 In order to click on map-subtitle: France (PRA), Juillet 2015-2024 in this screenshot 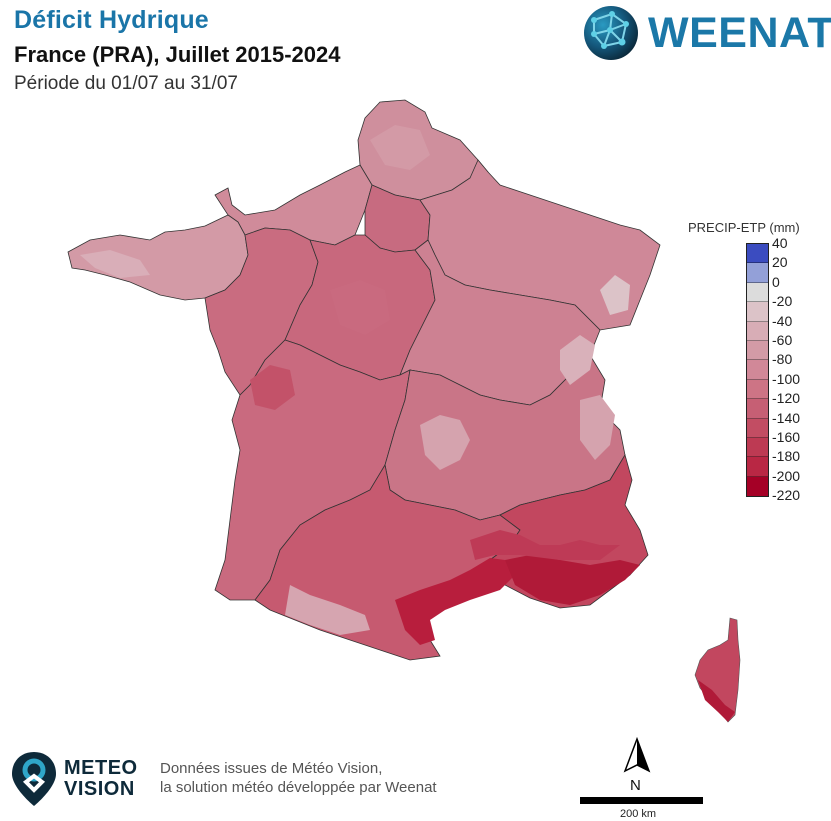, I will do `click(177, 54)`.